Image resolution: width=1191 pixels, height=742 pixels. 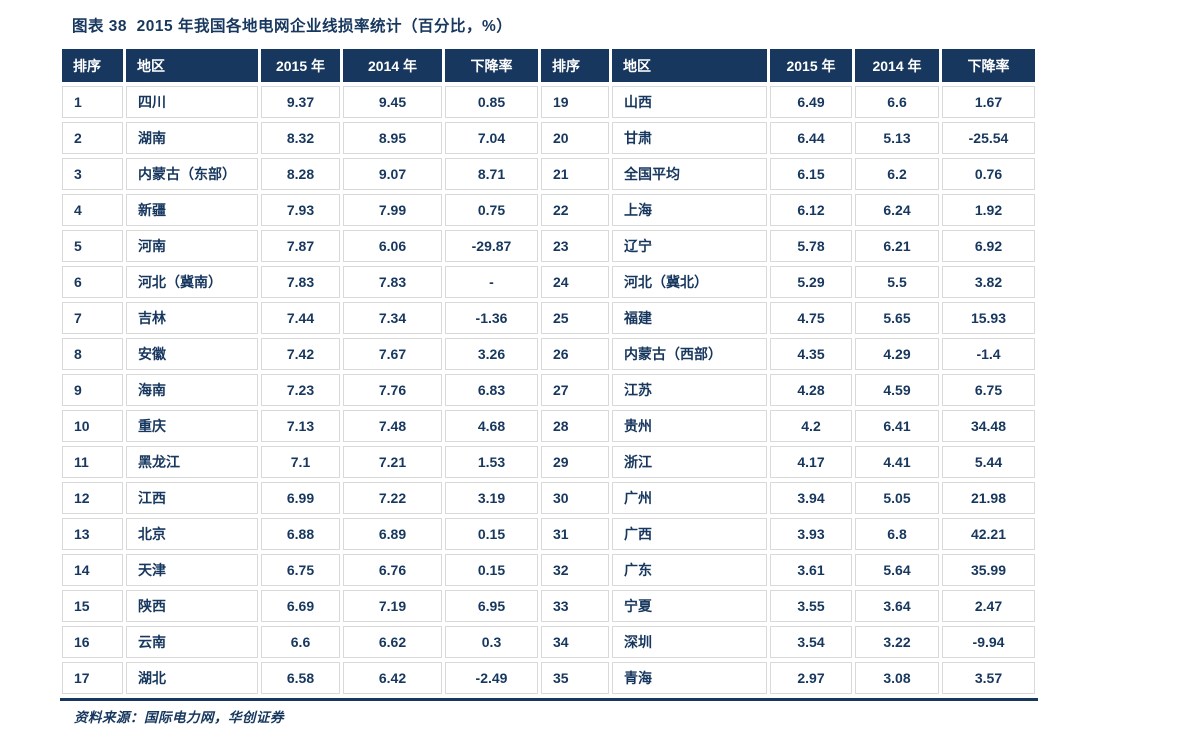 I want to click on table-row: 11 黑龙江 7.1 7.21 1.53 29 浙江 4.17 4.41 5.44, so click(x=548, y=462).